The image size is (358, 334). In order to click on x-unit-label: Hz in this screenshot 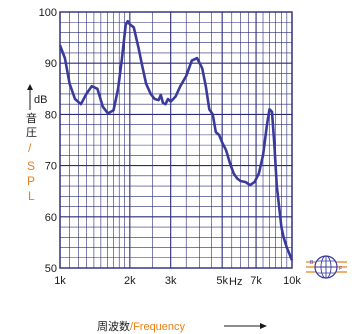, I will do `click(235, 282)`.